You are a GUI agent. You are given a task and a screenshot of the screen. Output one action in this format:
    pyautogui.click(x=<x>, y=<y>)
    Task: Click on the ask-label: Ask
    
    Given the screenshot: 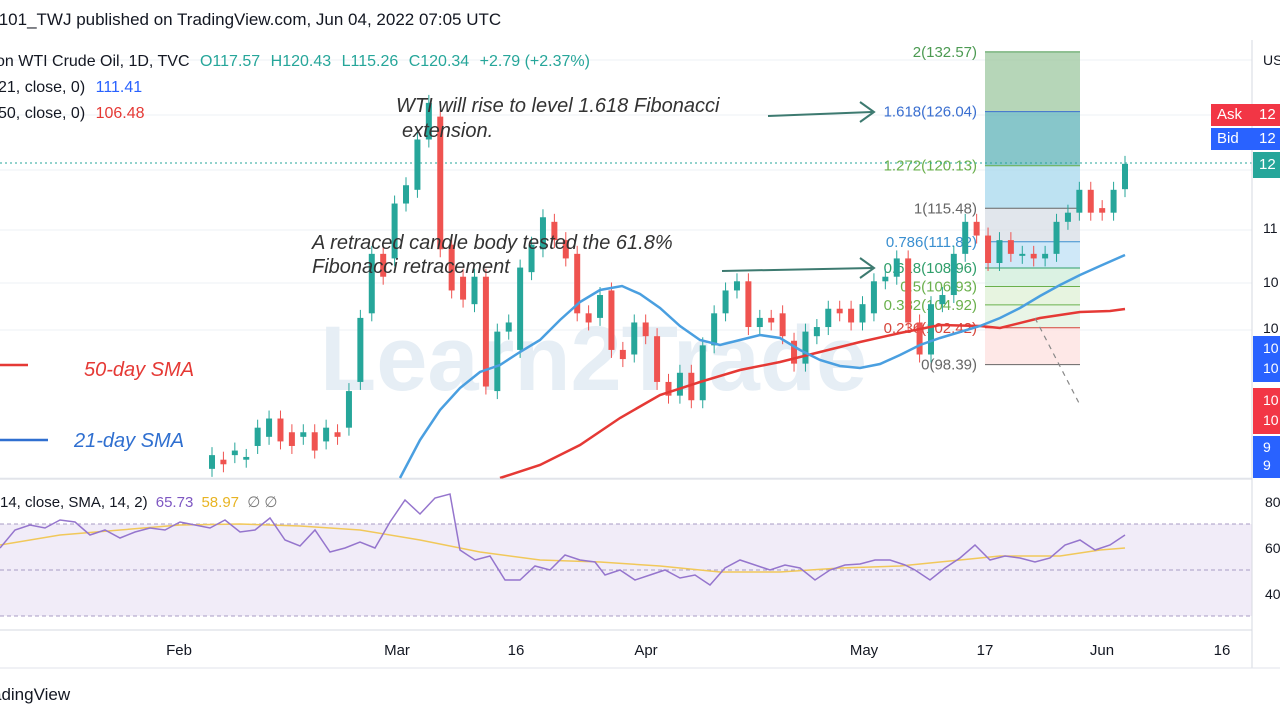 What is the action you would take?
    pyautogui.click(x=1230, y=114)
    